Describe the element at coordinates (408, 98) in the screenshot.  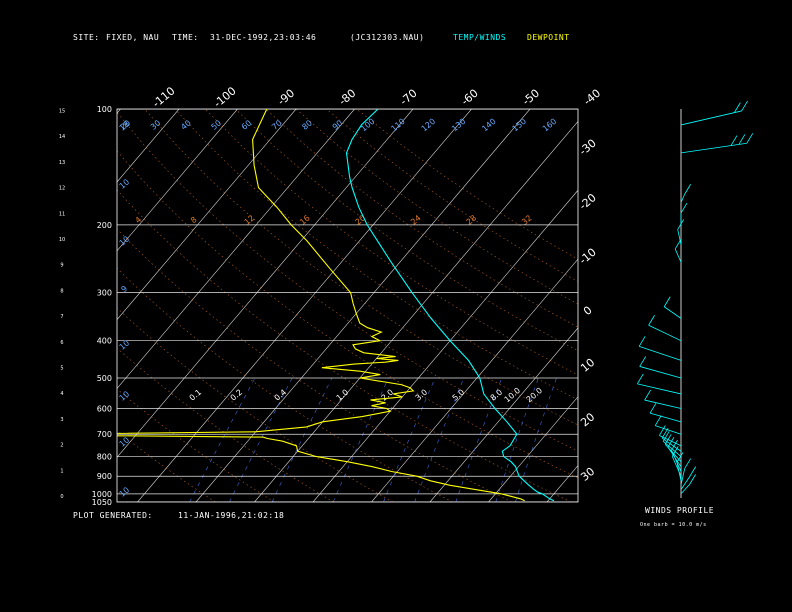
I see `top-temp-label: -70` at that location.